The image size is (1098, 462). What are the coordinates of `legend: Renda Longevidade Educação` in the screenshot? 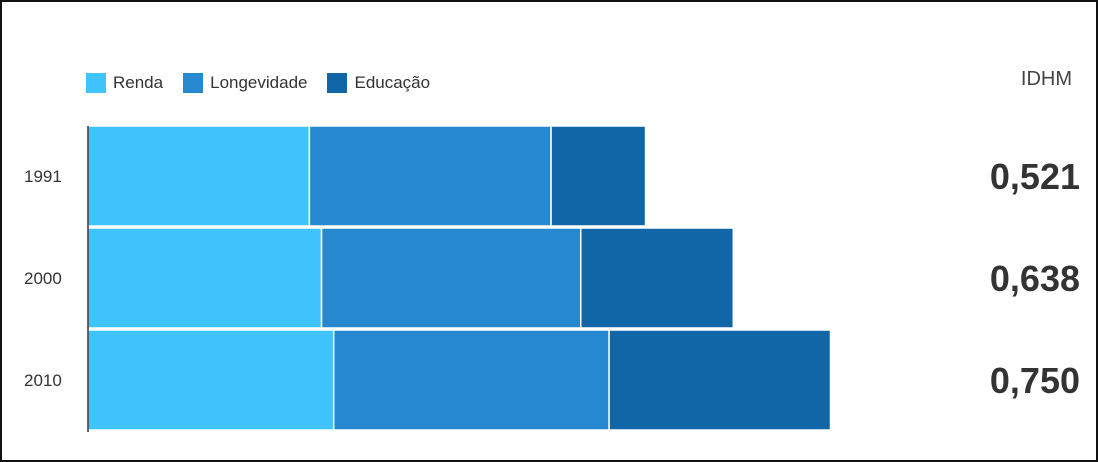 It's located at (268, 83).